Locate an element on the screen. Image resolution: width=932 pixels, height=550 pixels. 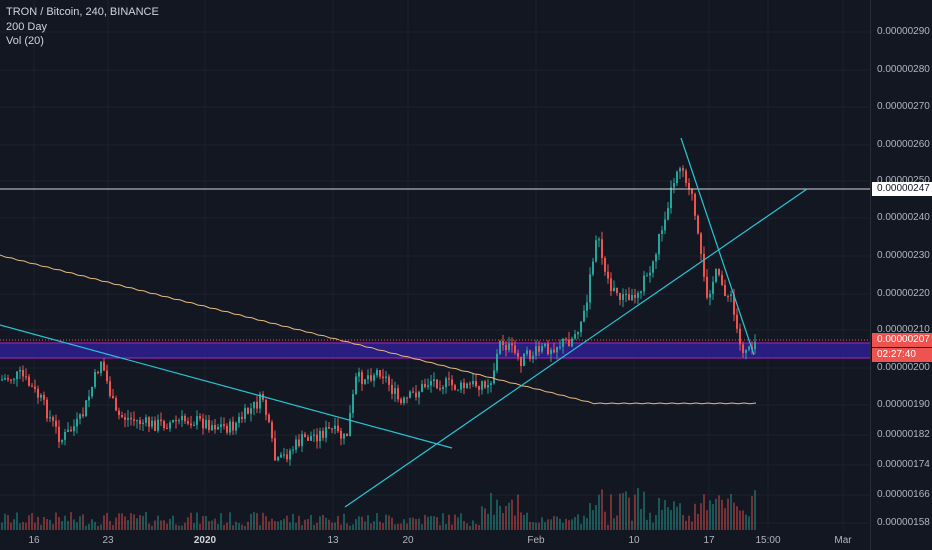
time-tick-label: 15:00 is located at coordinates (768, 540).